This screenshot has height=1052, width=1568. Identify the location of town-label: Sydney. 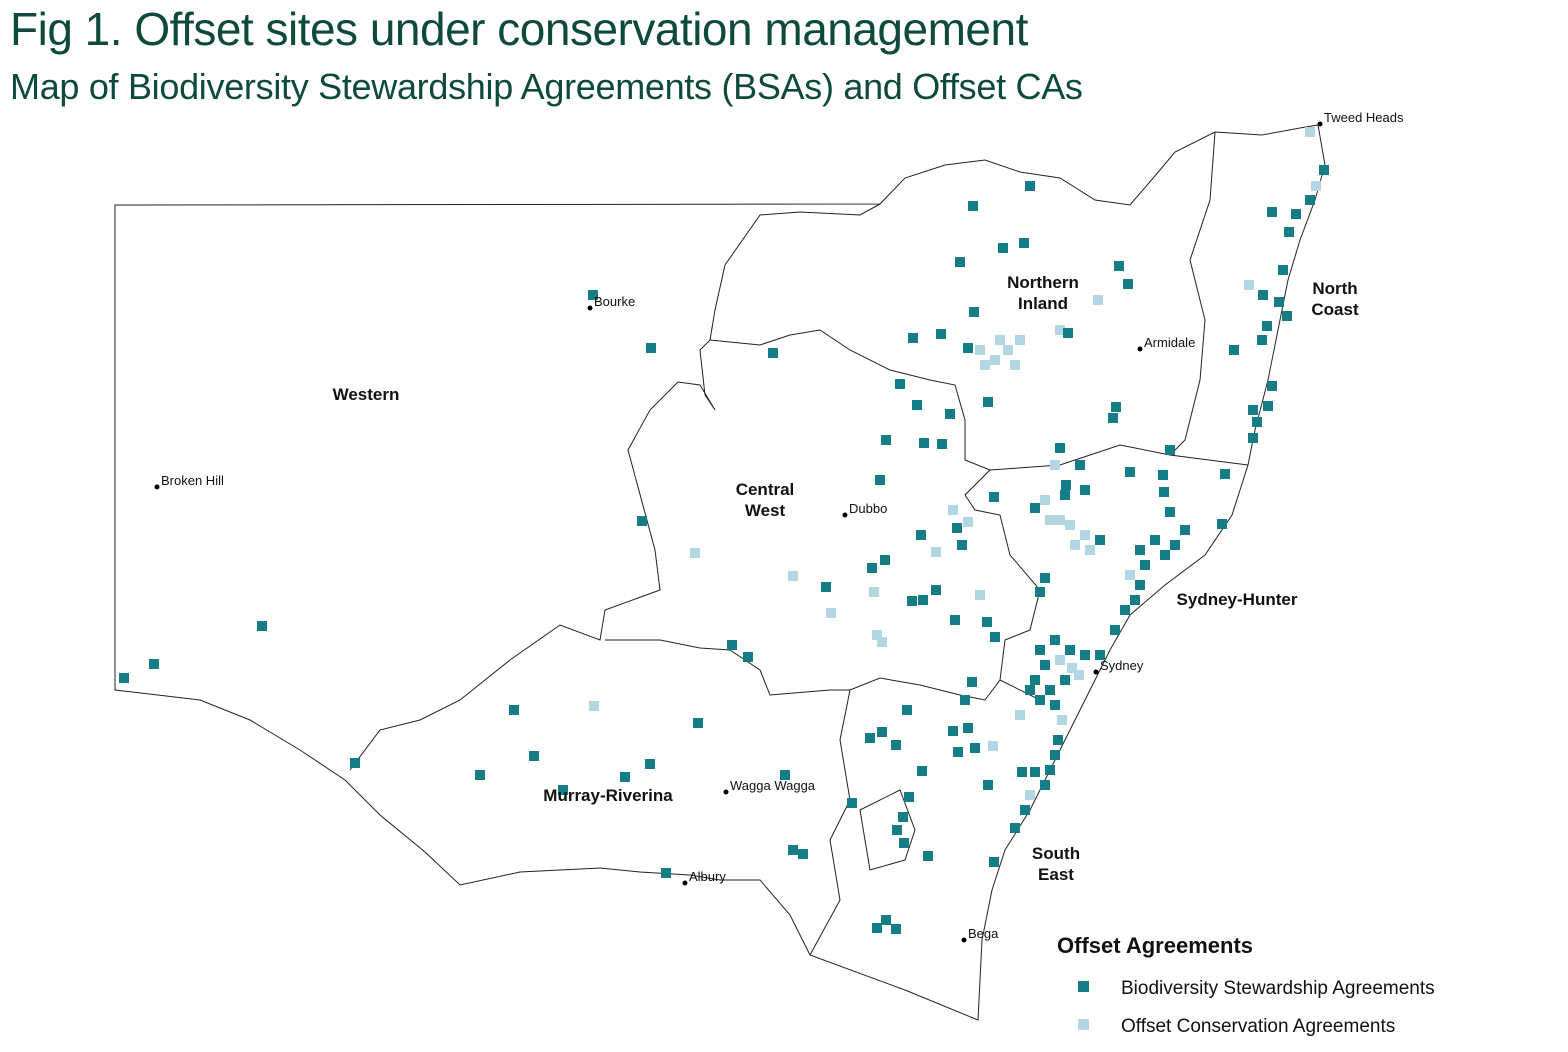
(1122, 665).